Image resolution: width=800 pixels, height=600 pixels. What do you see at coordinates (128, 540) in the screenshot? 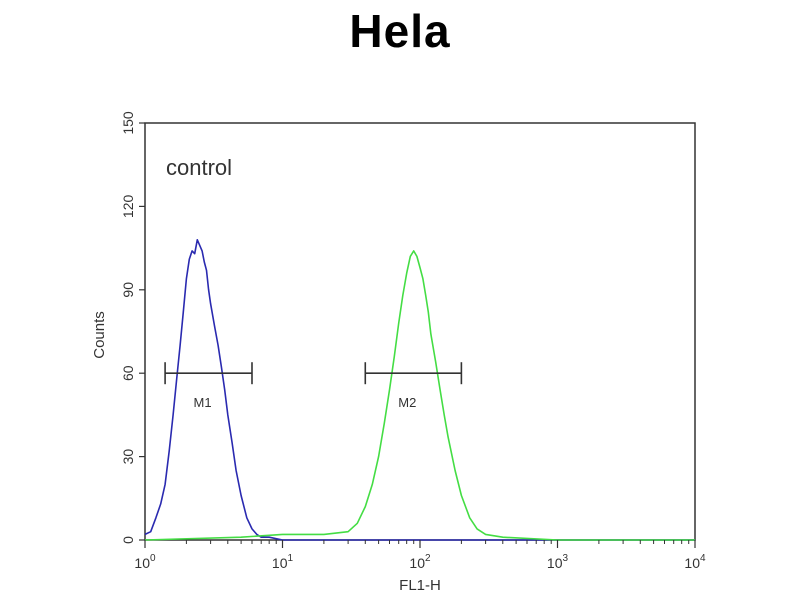
I see `y-tick-label: 0` at bounding box center [128, 540].